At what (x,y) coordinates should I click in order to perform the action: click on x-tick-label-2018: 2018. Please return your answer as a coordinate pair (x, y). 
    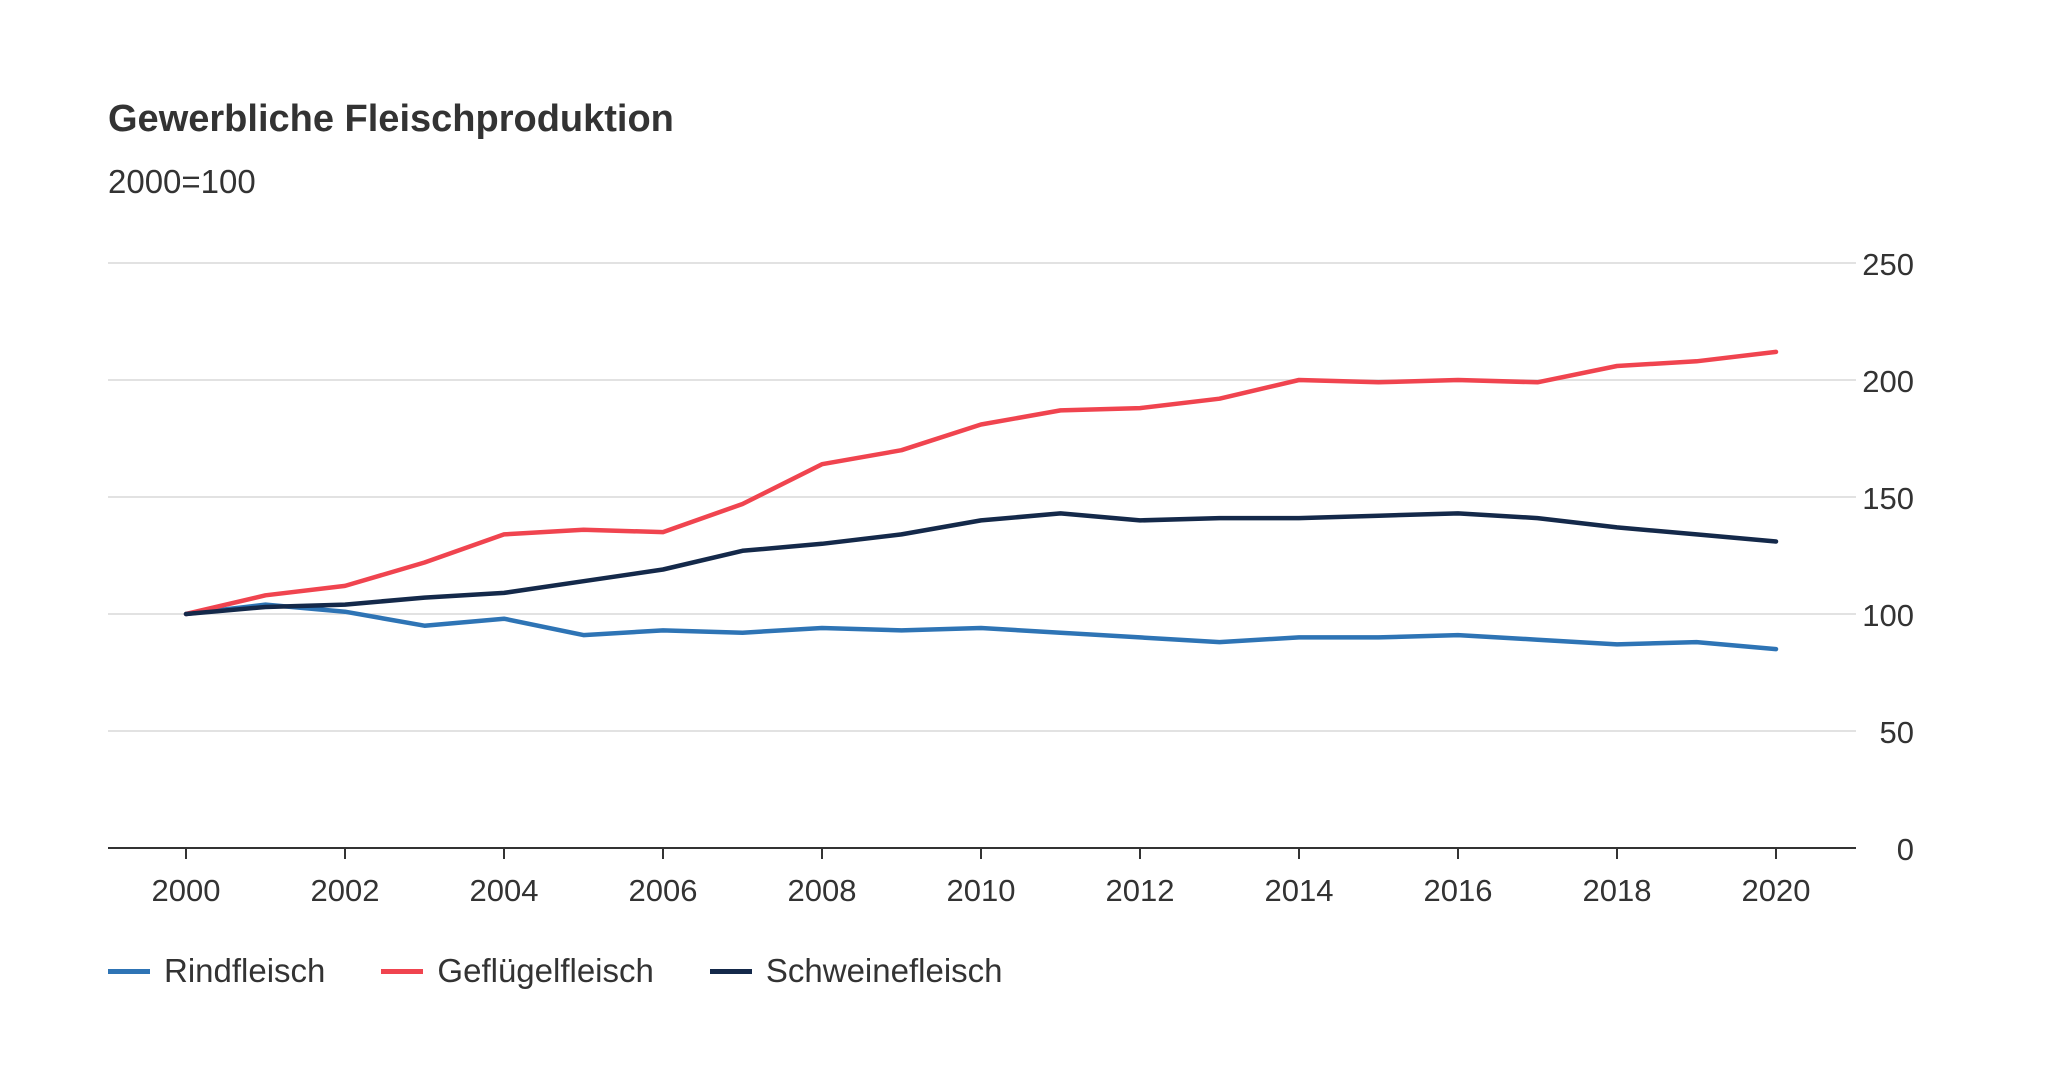
    Looking at the image, I should click on (1617, 890).